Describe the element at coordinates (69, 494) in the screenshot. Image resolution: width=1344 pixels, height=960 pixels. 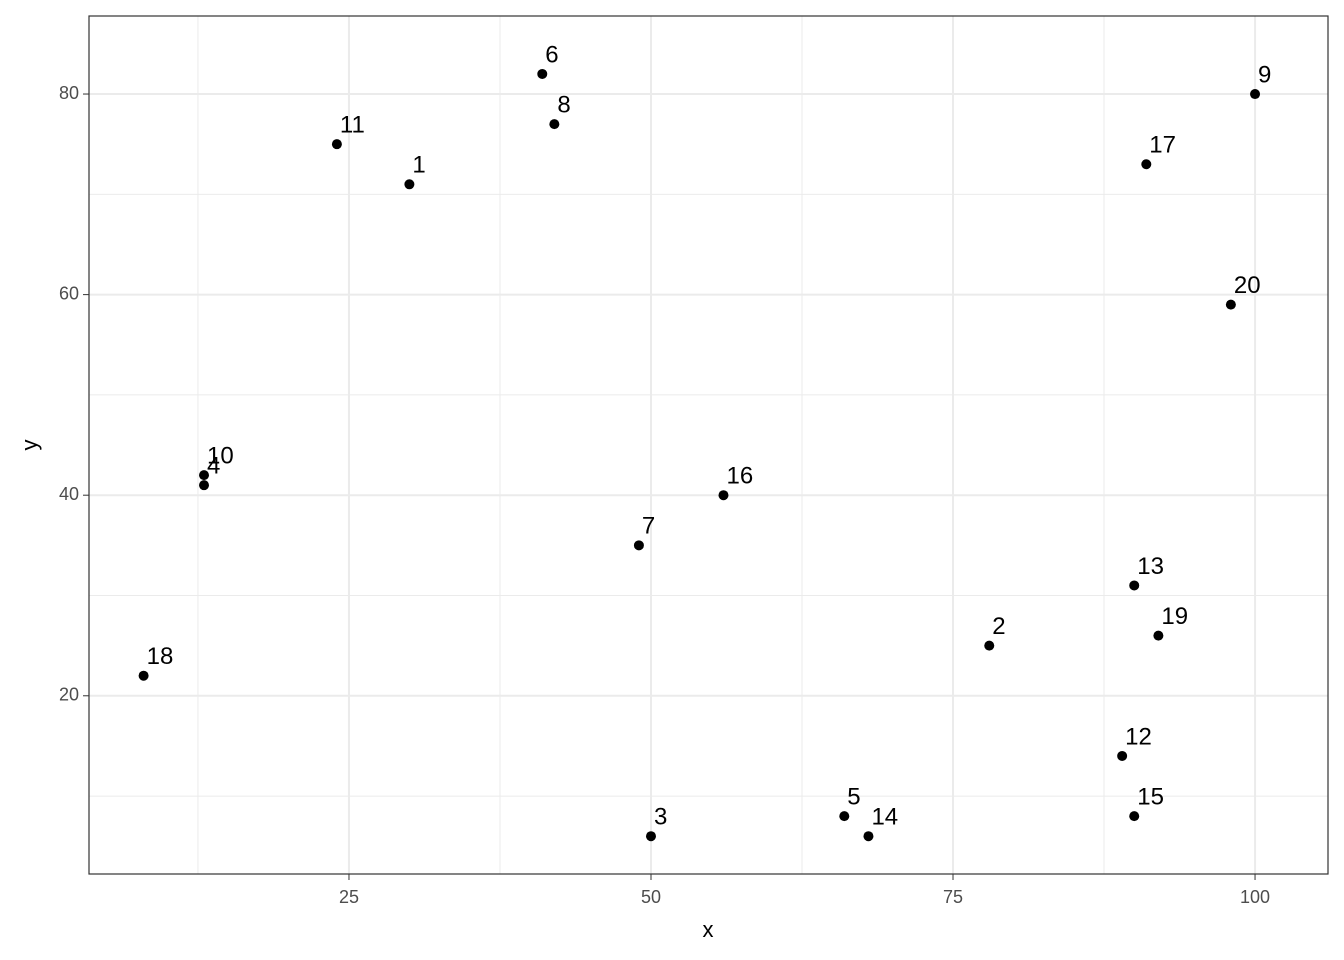
I see `y-tick-label: 40` at that location.